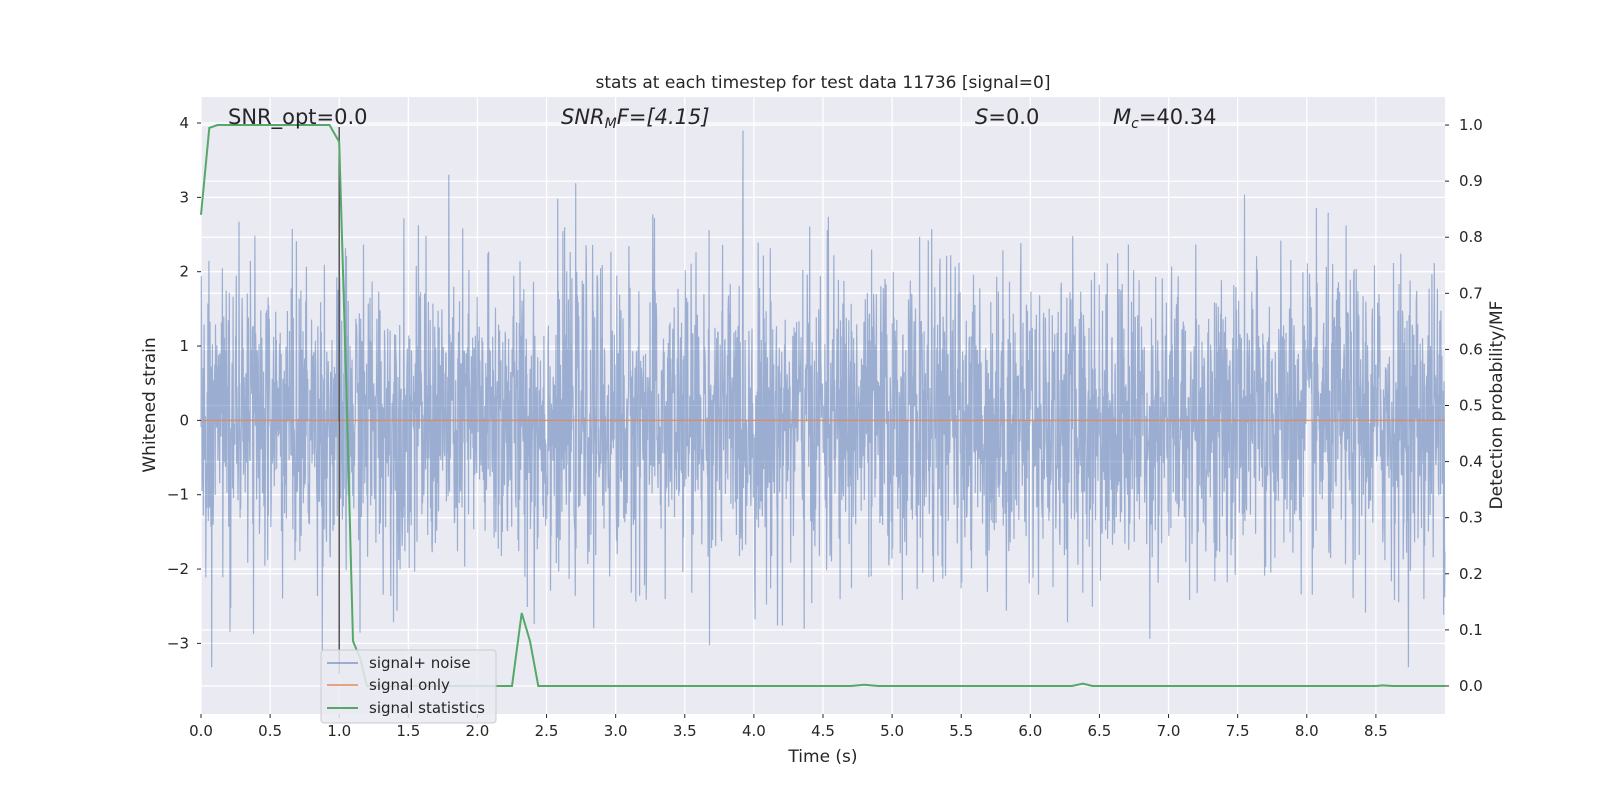 The height and width of the screenshot is (800, 1600). What do you see at coordinates (1169, 731) in the screenshot?
I see `x-tick-label: 7.0` at bounding box center [1169, 731].